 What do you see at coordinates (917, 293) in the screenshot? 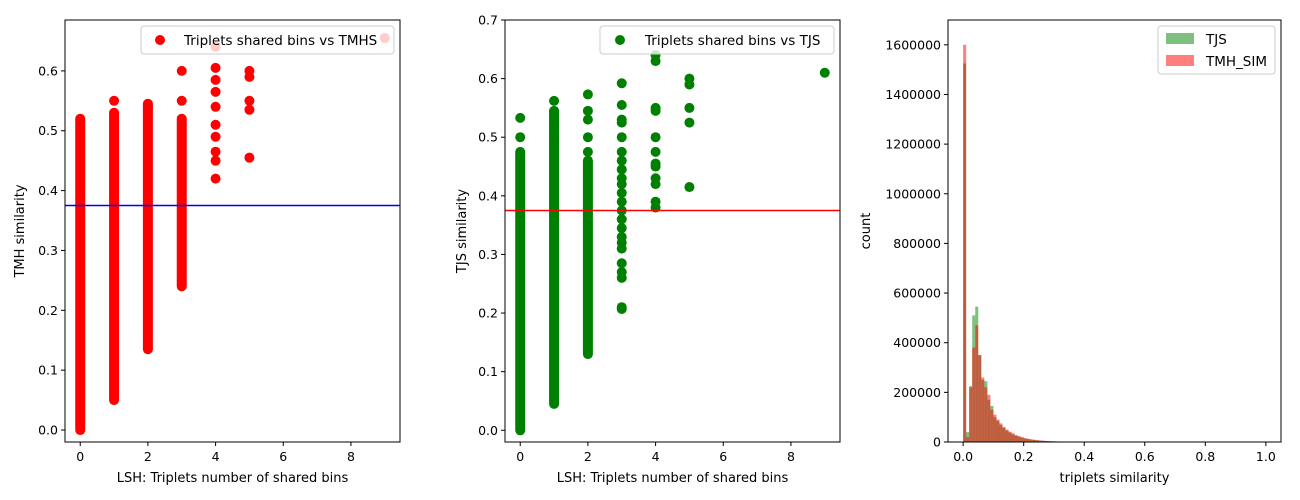
I see `y-tick-label: 600000` at bounding box center [917, 293].